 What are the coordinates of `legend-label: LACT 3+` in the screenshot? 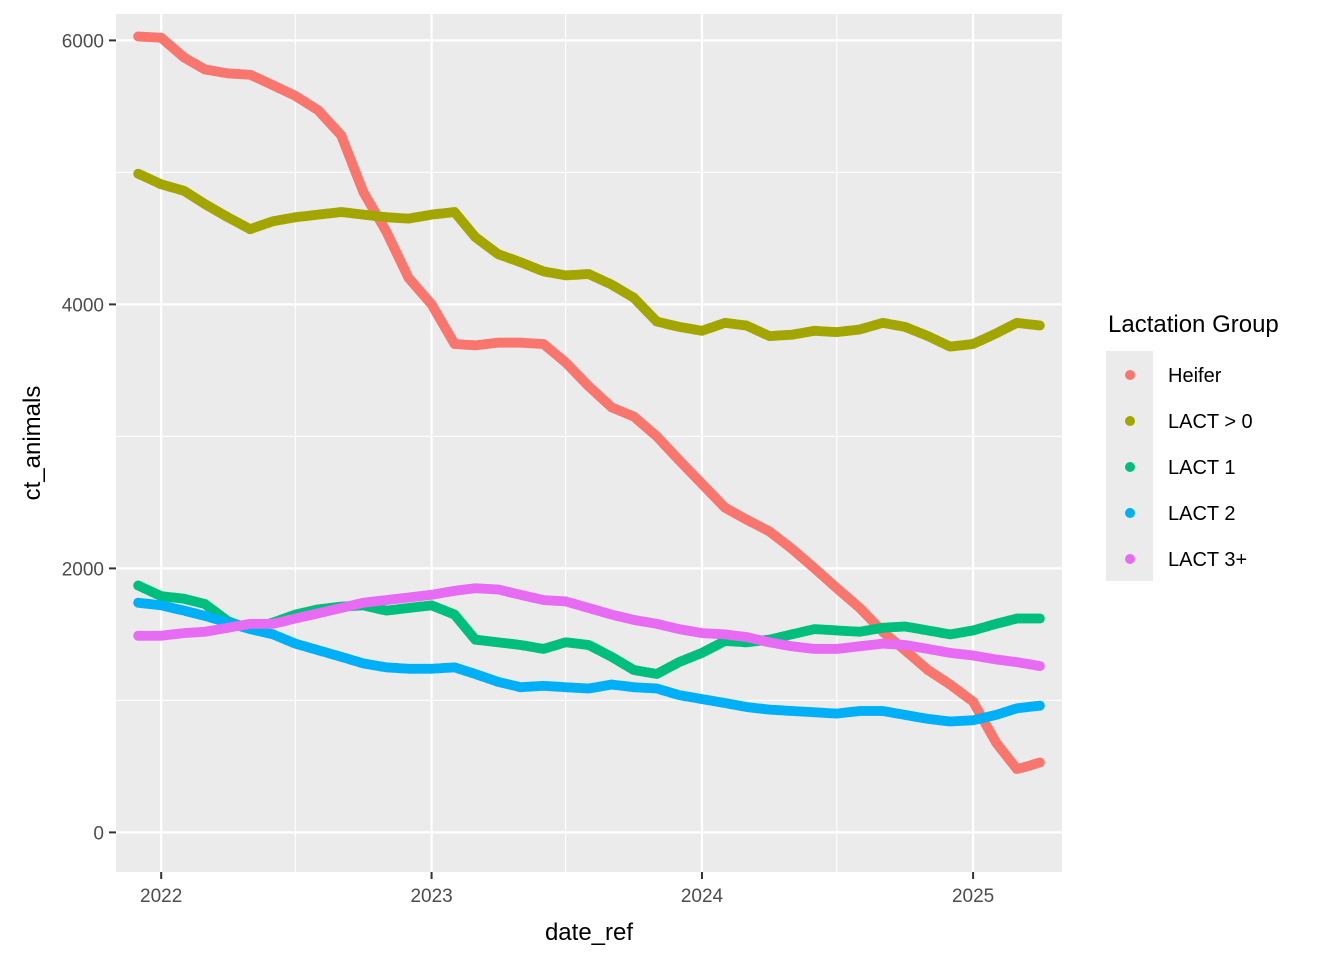 It's located at (1207, 560).